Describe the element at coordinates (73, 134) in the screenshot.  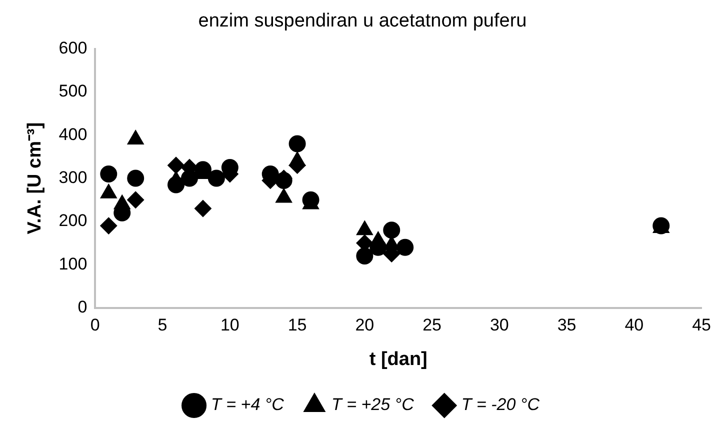
I see `y-tick-label: 400` at that location.